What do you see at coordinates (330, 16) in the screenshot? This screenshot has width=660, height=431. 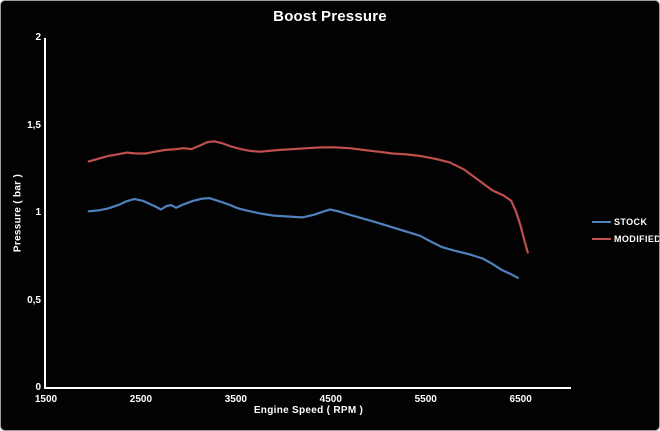 I see `chart-title: Boost Pressure` at bounding box center [330, 16].